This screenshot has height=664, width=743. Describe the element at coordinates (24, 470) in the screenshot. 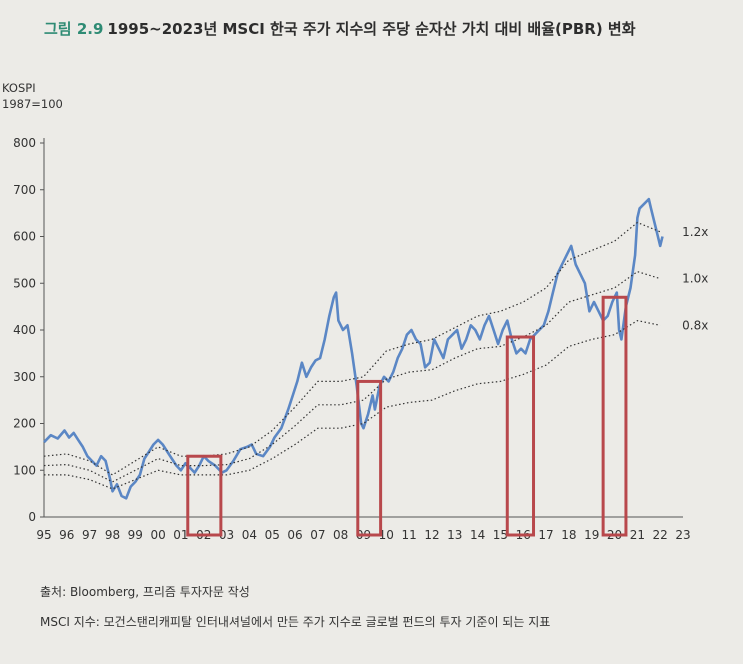

I see `y-tick-label: 100` at that location.